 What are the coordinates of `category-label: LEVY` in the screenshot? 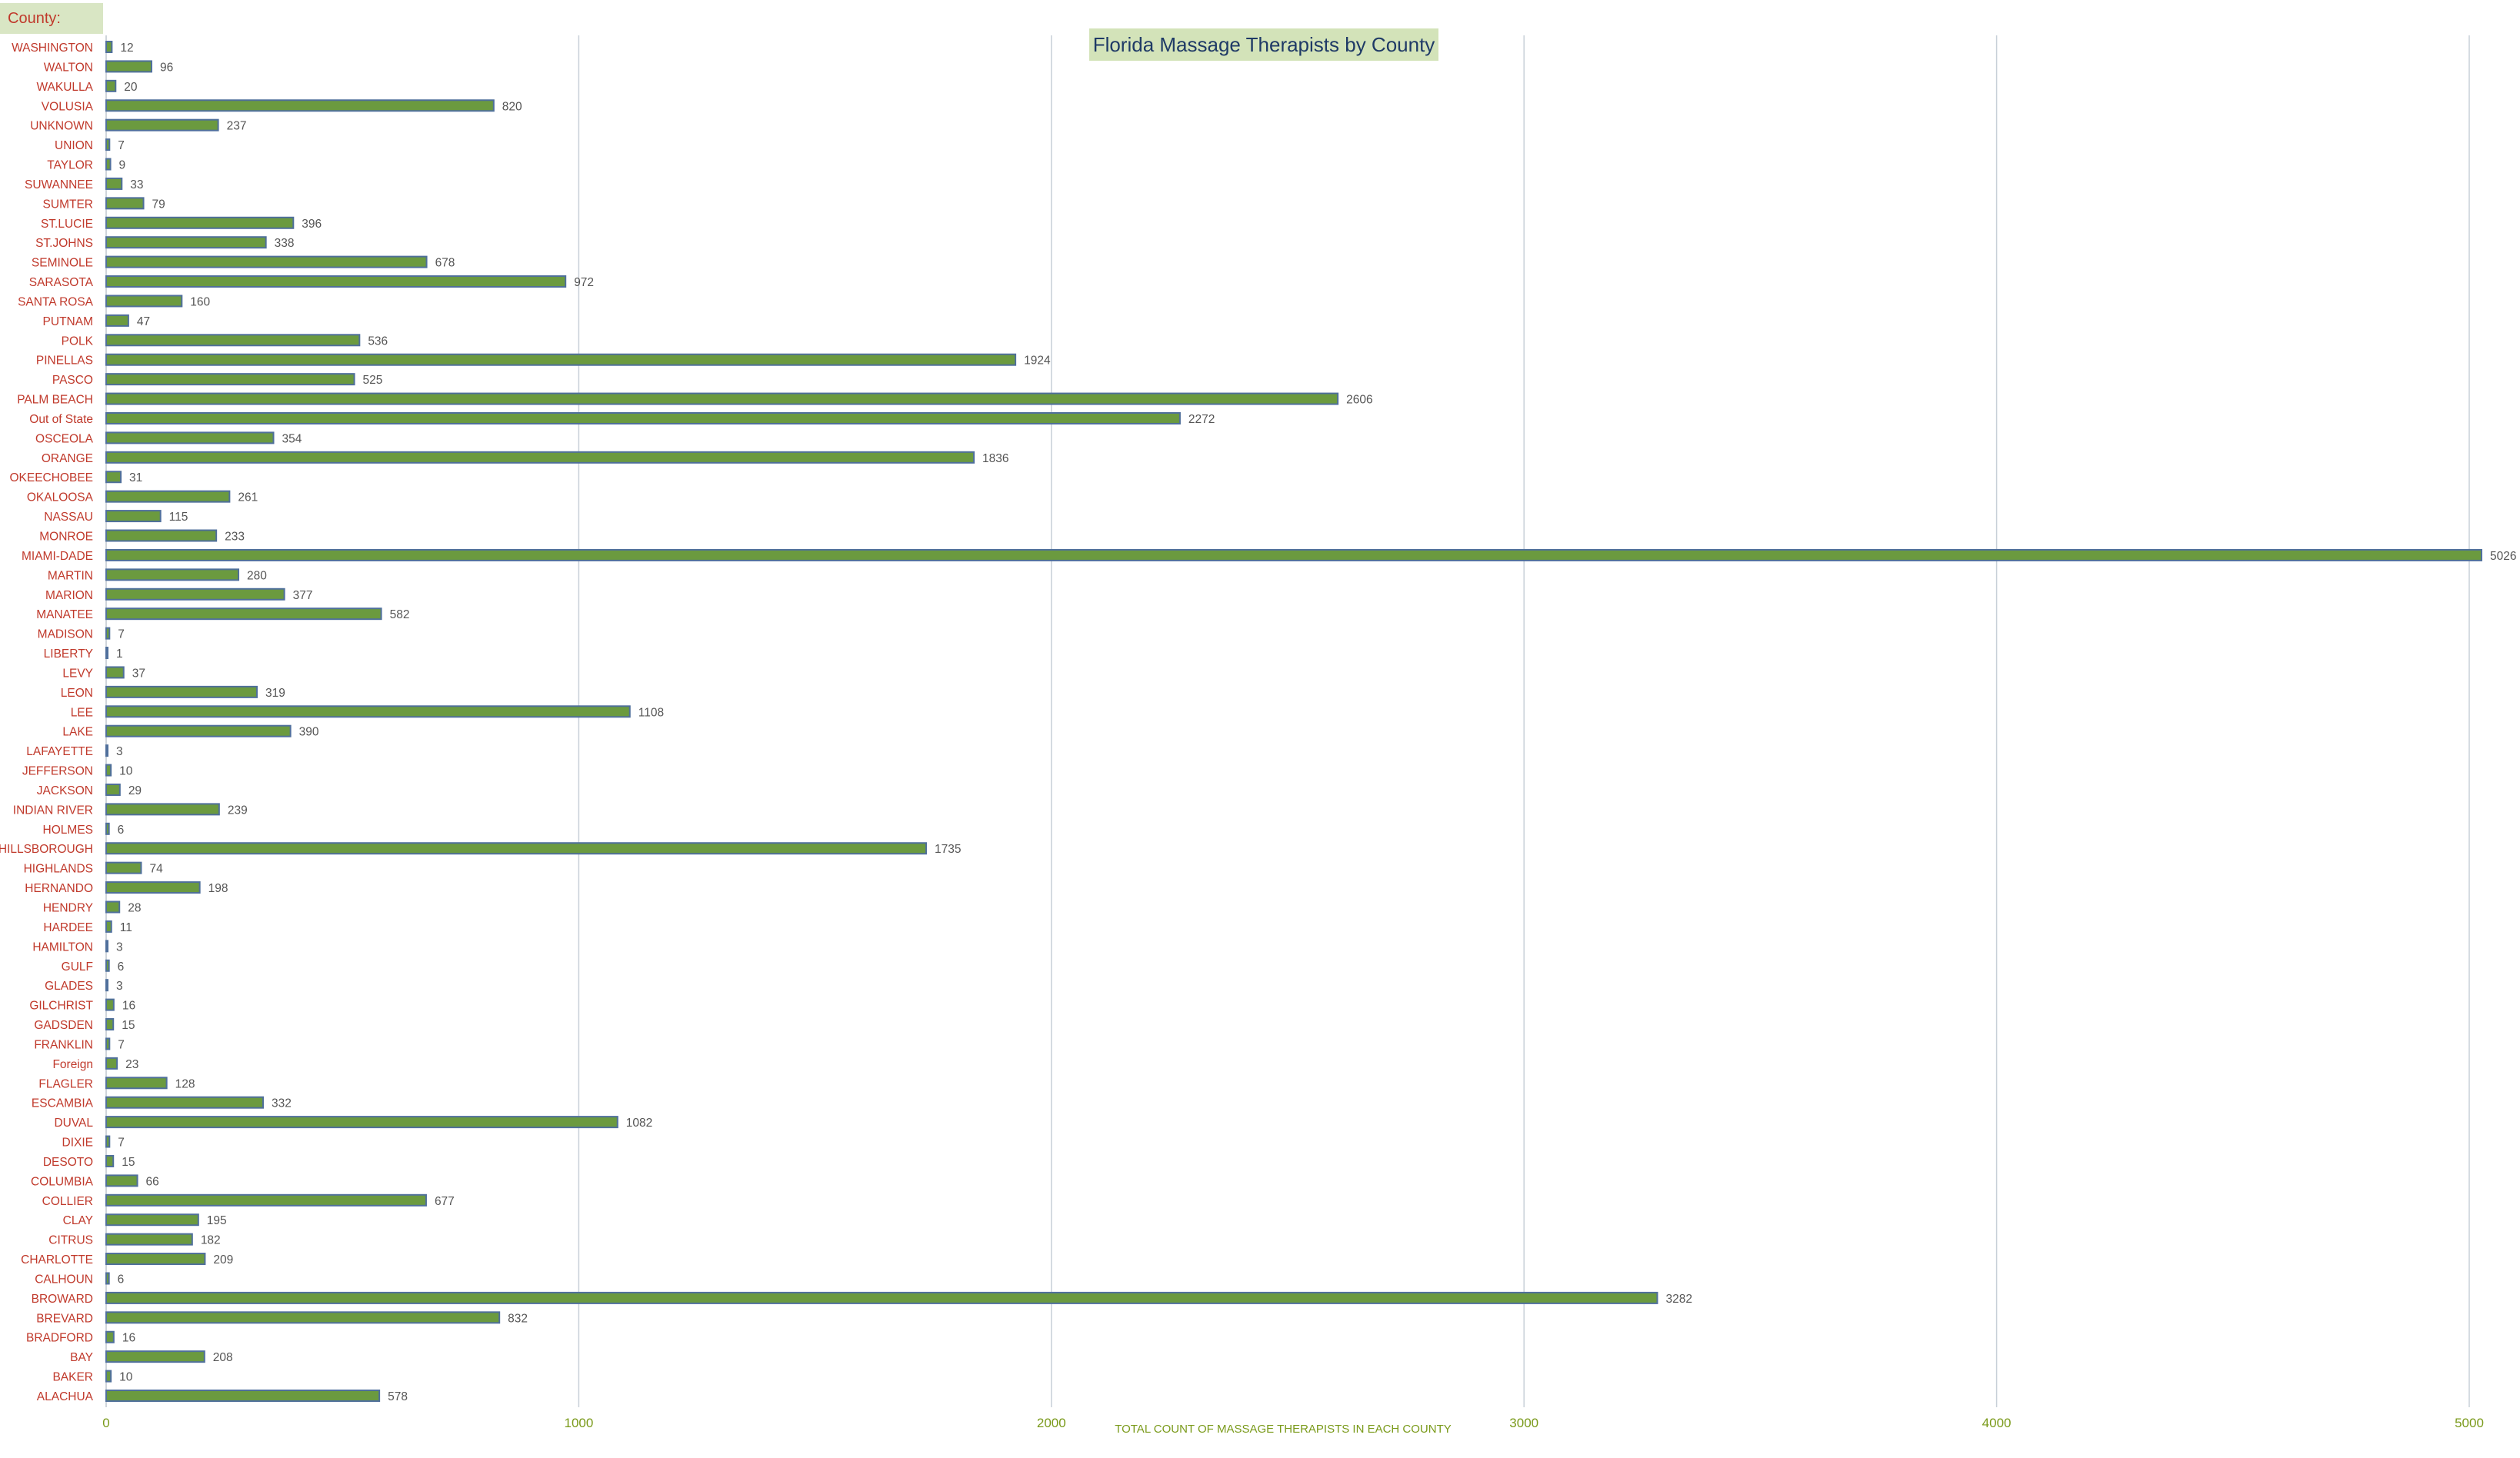 It's located at (77, 674).